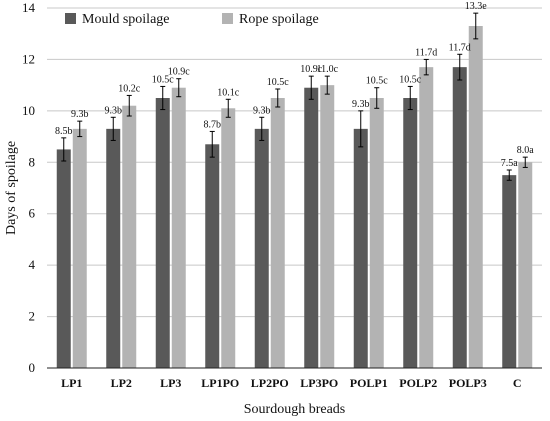 Image resolution: width=550 pixels, height=421 pixels. I want to click on legend-swatch-rope, so click(227, 18).